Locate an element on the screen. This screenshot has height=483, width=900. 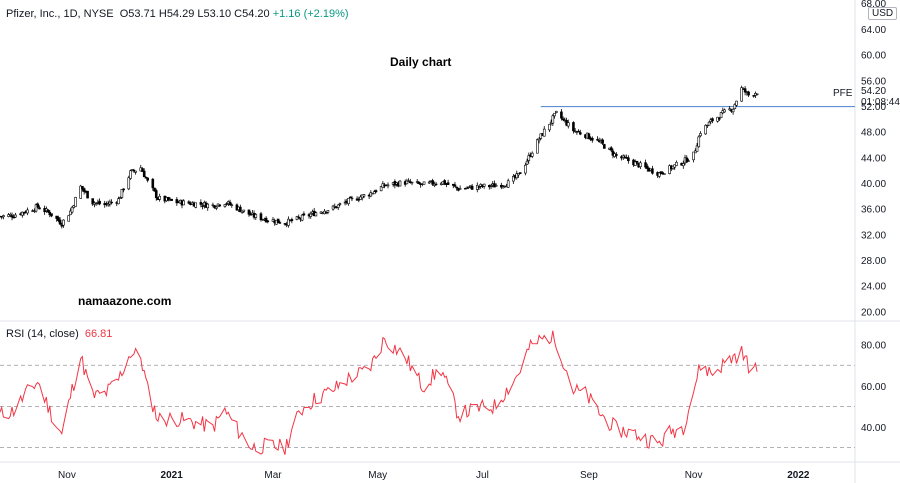
price-tick-label: 64.00 is located at coordinates (873, 30).